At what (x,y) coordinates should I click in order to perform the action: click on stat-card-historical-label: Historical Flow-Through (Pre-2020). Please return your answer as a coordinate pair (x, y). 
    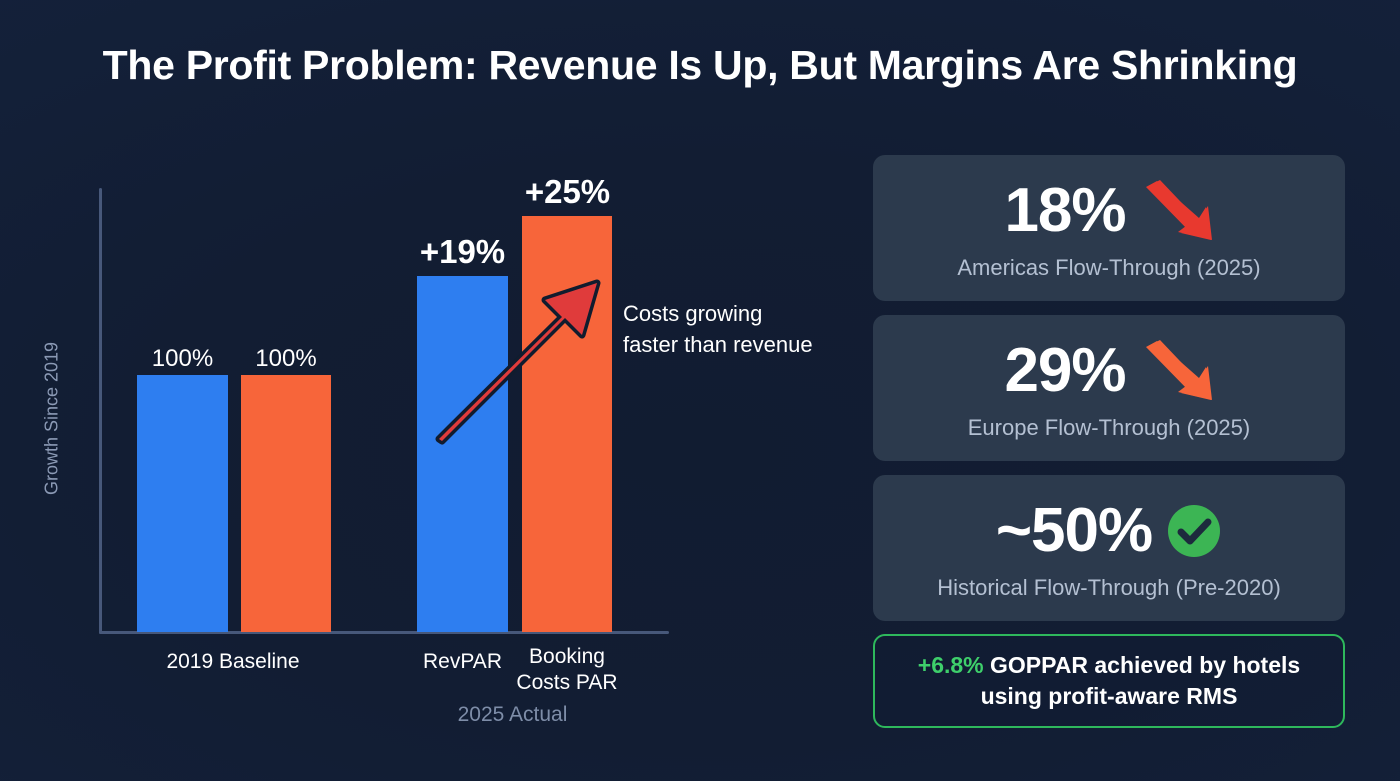
    Looking at the image, I should click on (1109, 587).